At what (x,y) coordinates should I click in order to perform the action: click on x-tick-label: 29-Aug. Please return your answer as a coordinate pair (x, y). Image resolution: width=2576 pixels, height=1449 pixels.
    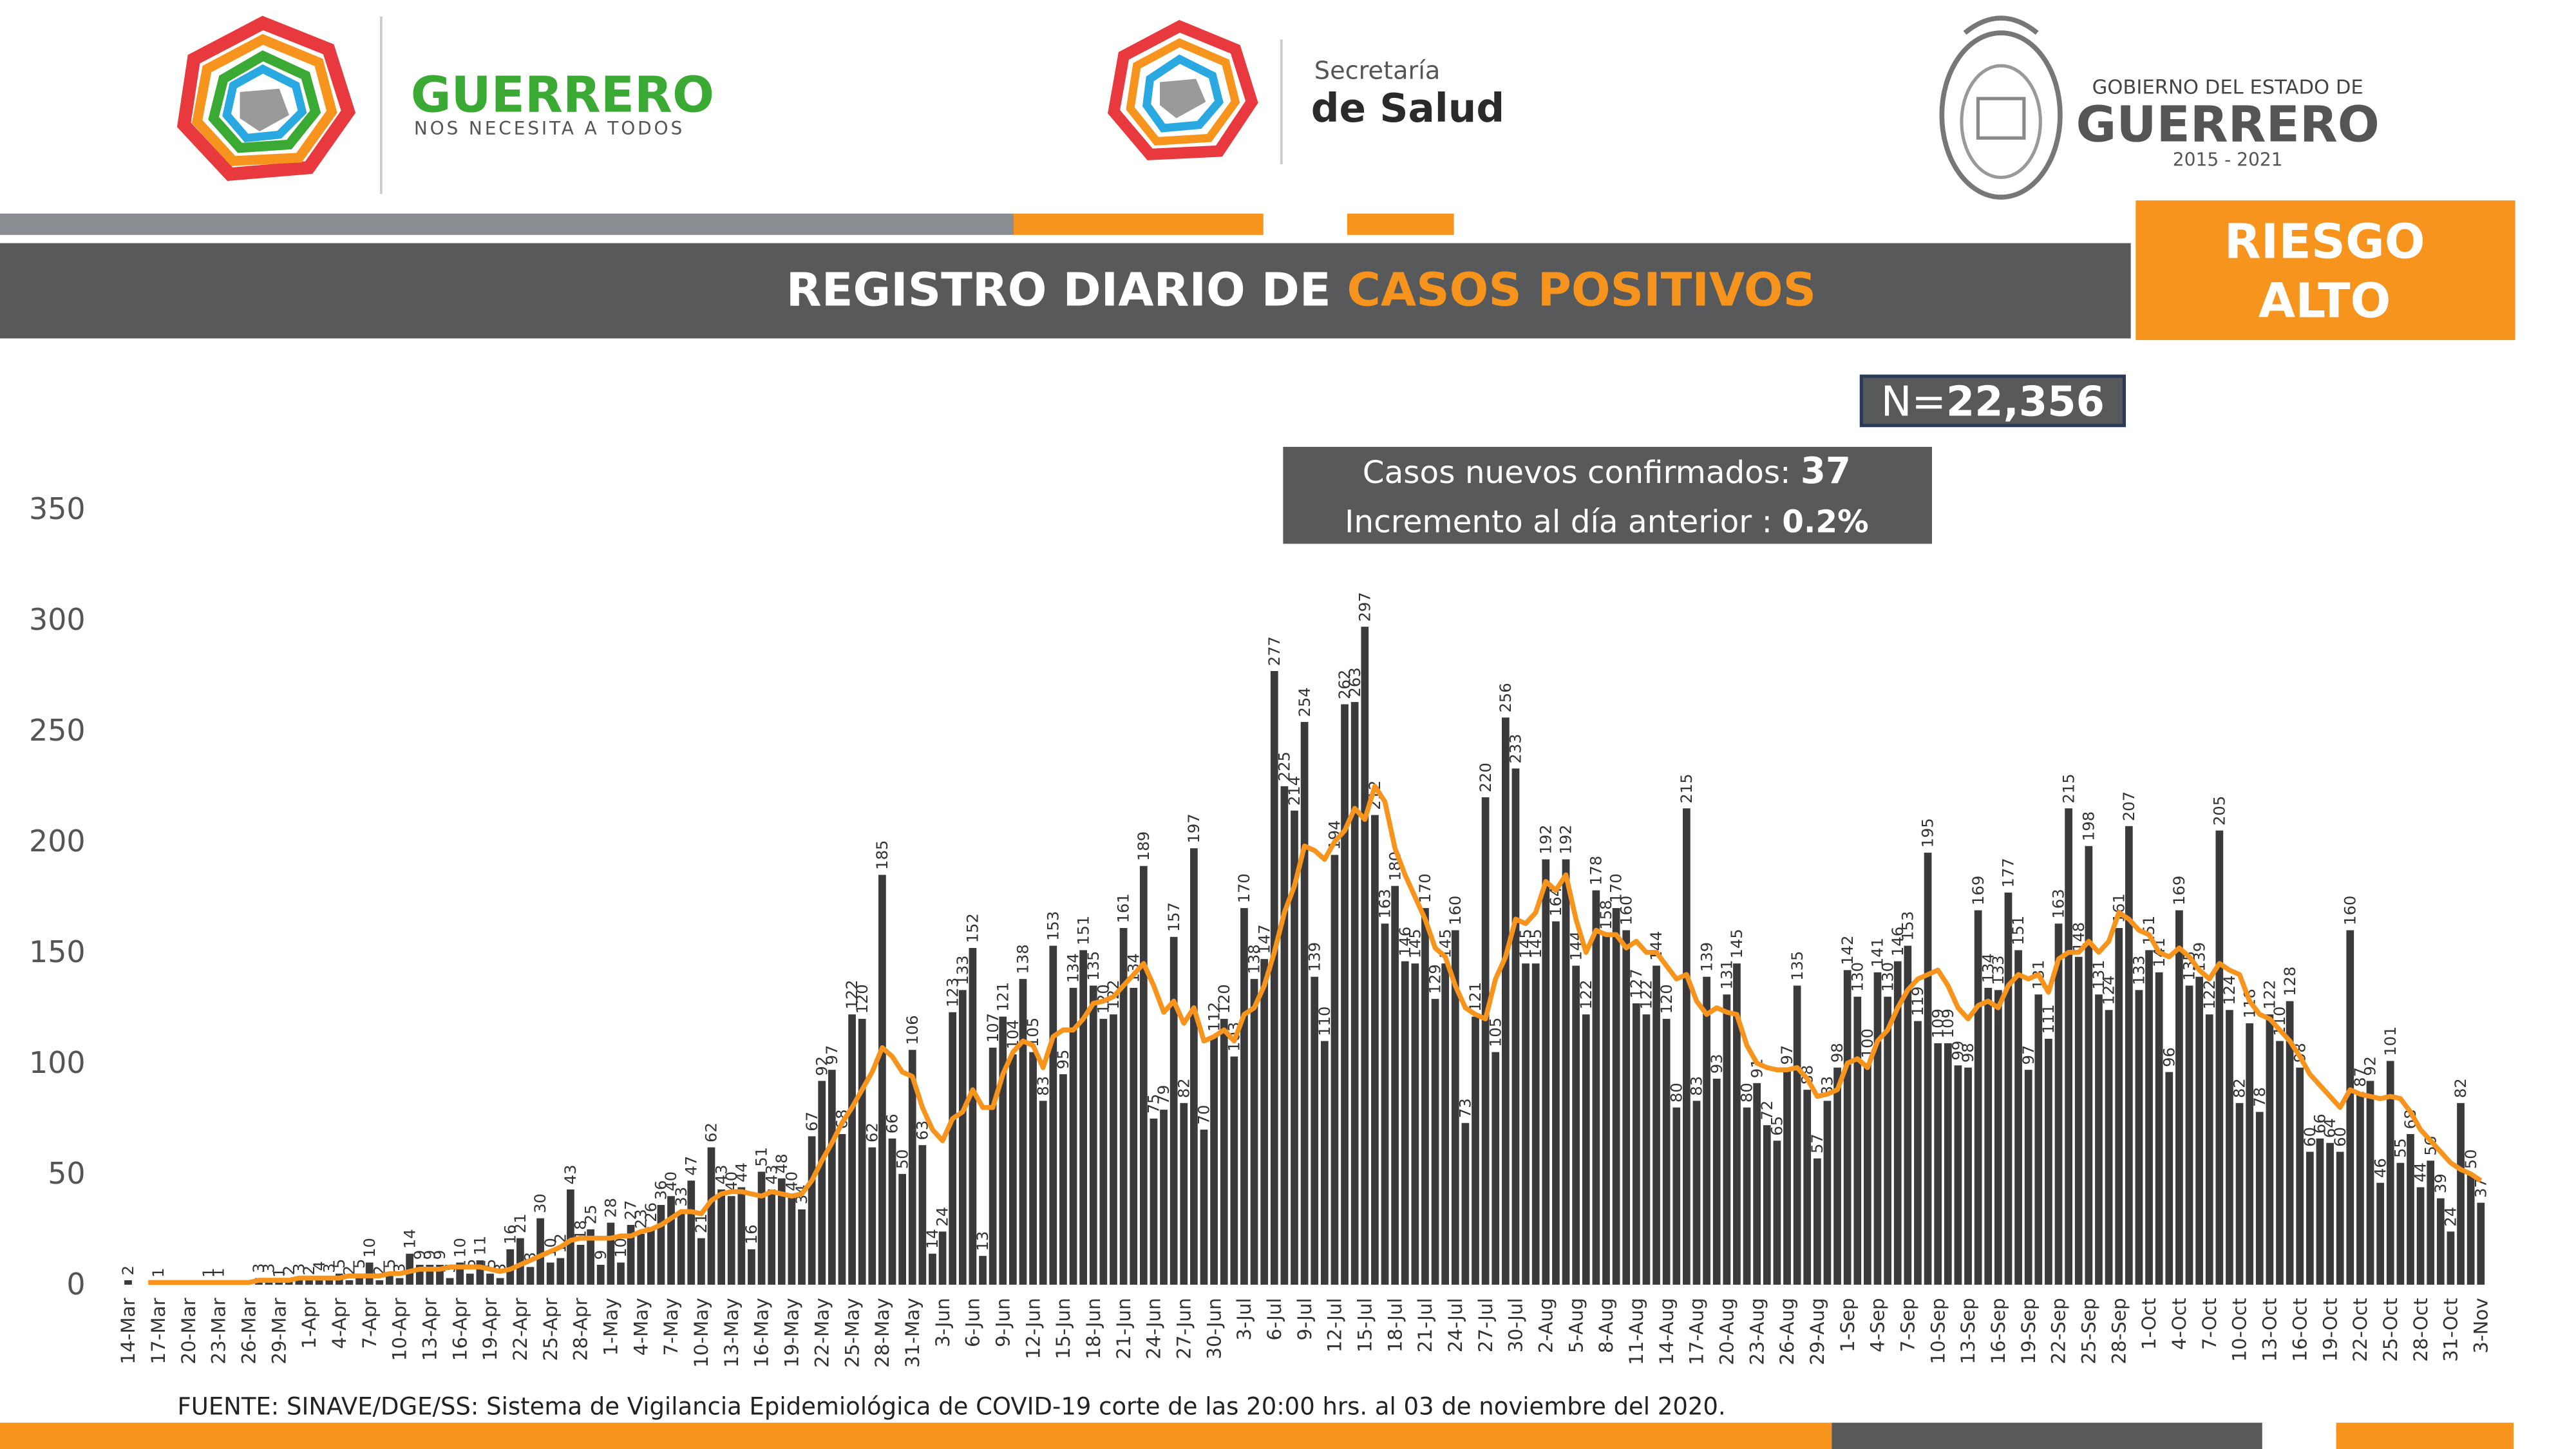
    Looking at the image, I should click on (1817, 1331).